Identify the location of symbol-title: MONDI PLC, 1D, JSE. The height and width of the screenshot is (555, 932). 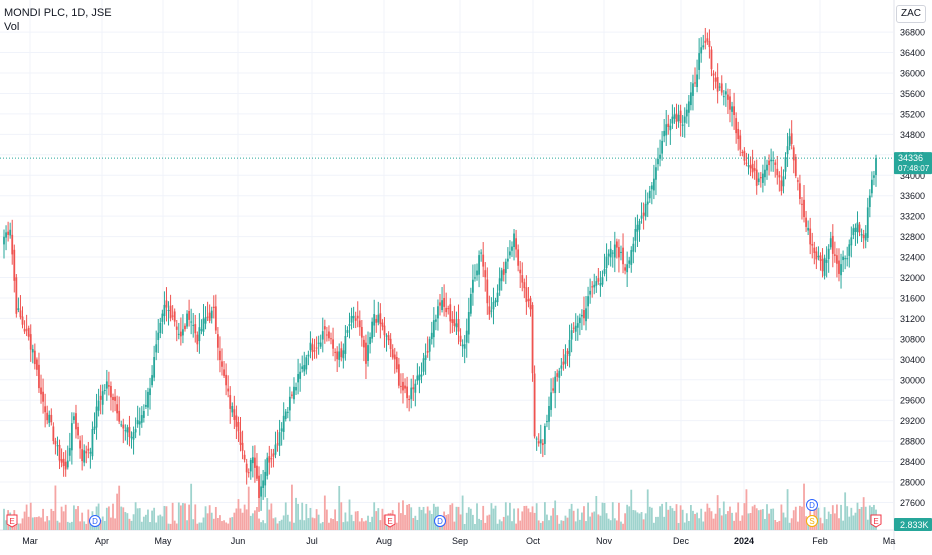
(58, 13).